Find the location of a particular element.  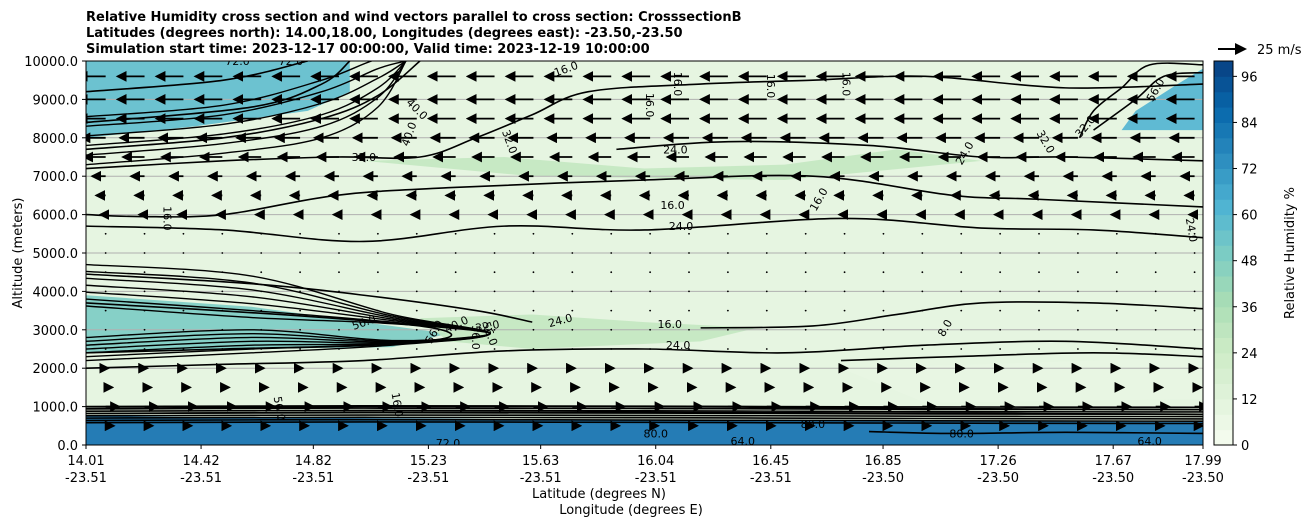

contour-label: 24.0 is located at coordinates (681, 226).